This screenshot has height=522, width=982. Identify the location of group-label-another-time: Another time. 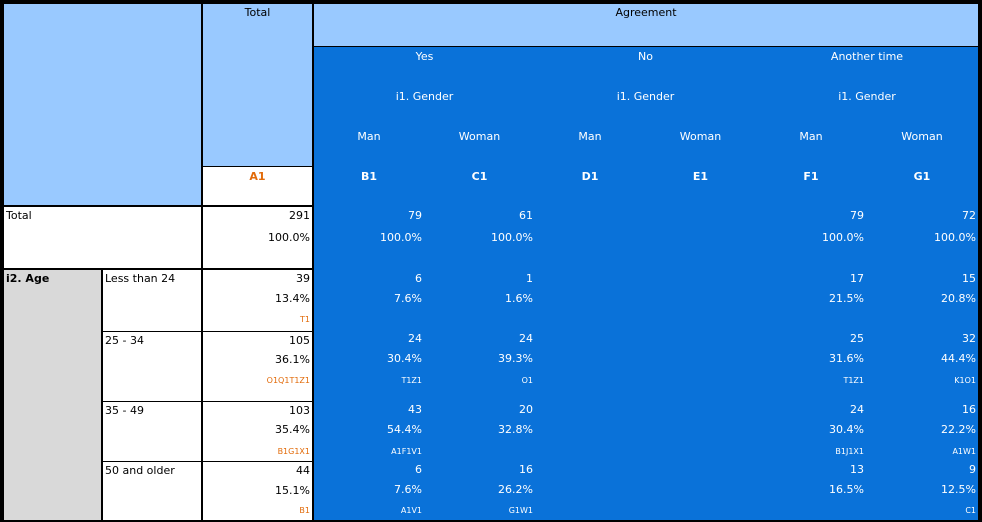
(867, 56).